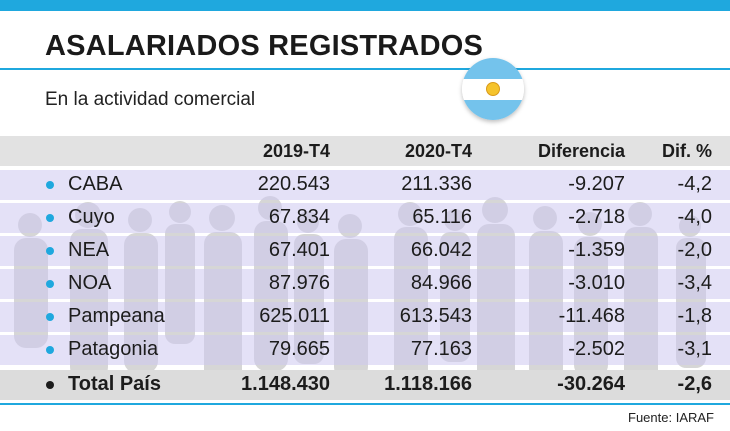 The height and width of the screenshot is (431, 730). What do you see at coordinates (299, 217) in the screenshot?
I see `value-2019: 67.834` at bounding box center [299, 217].